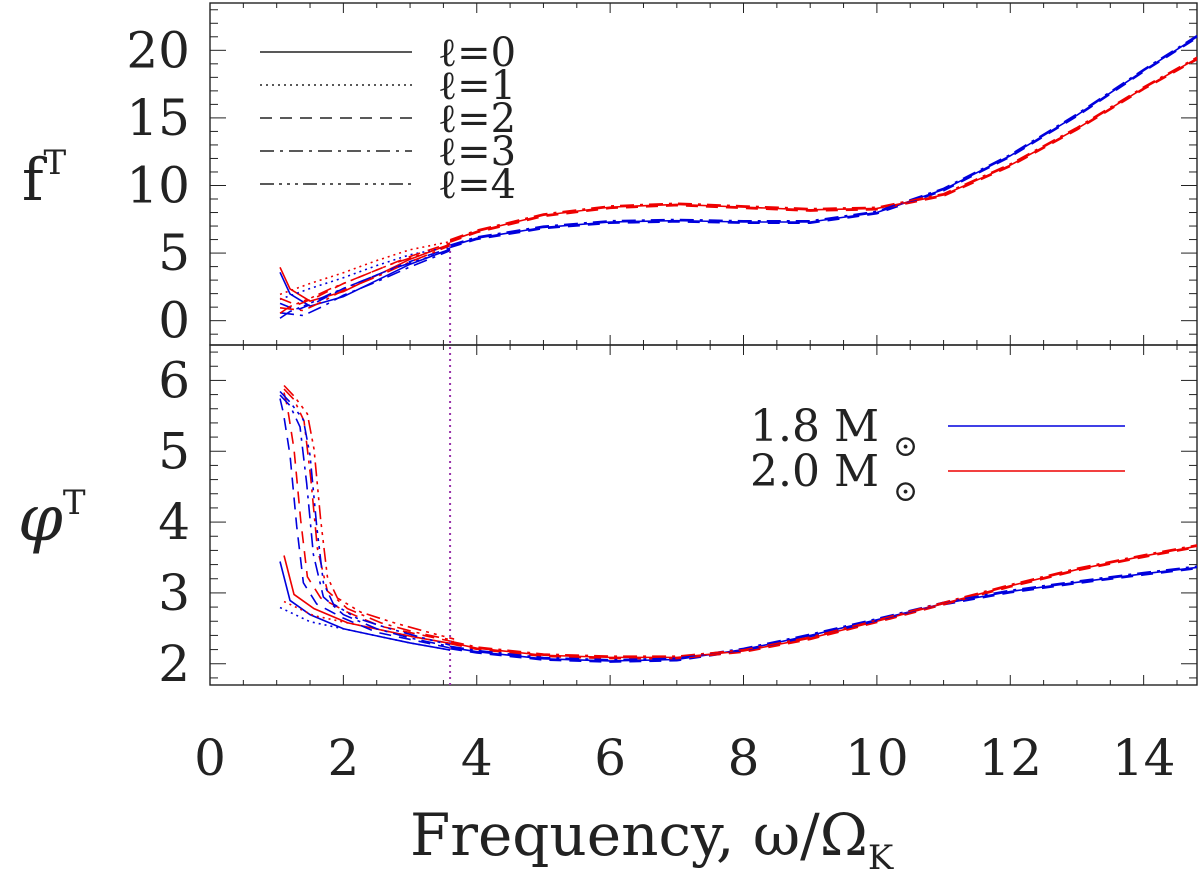 This screenshot has height=879, width=1200. I want to click on bottom-y-tick-label: 4, so click(174, 522).